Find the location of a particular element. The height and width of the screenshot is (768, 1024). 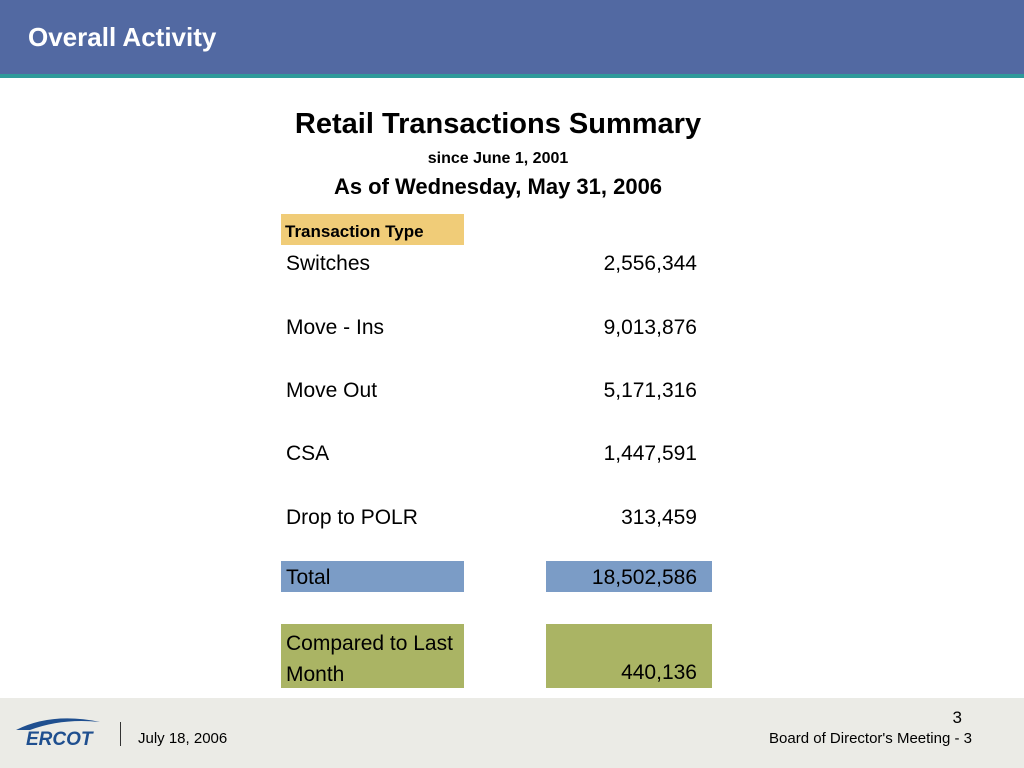

ercot-logo-text: ERCOT is located at coordinates (60, 739).